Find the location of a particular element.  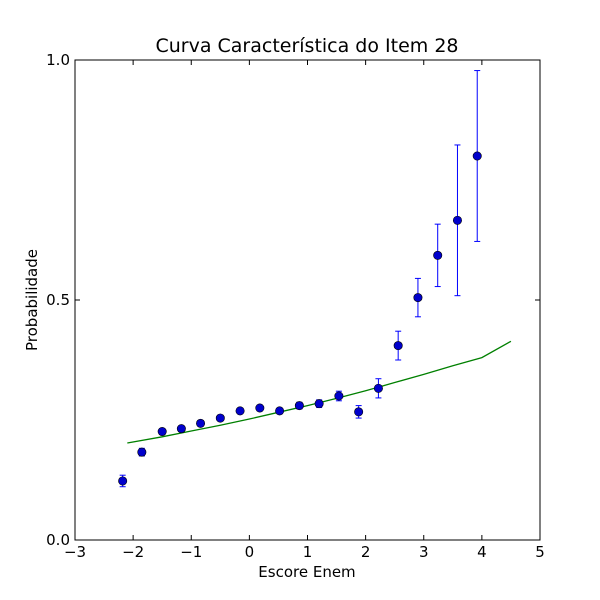

x-tick-label: 5 is located at coordinates (540, 552).